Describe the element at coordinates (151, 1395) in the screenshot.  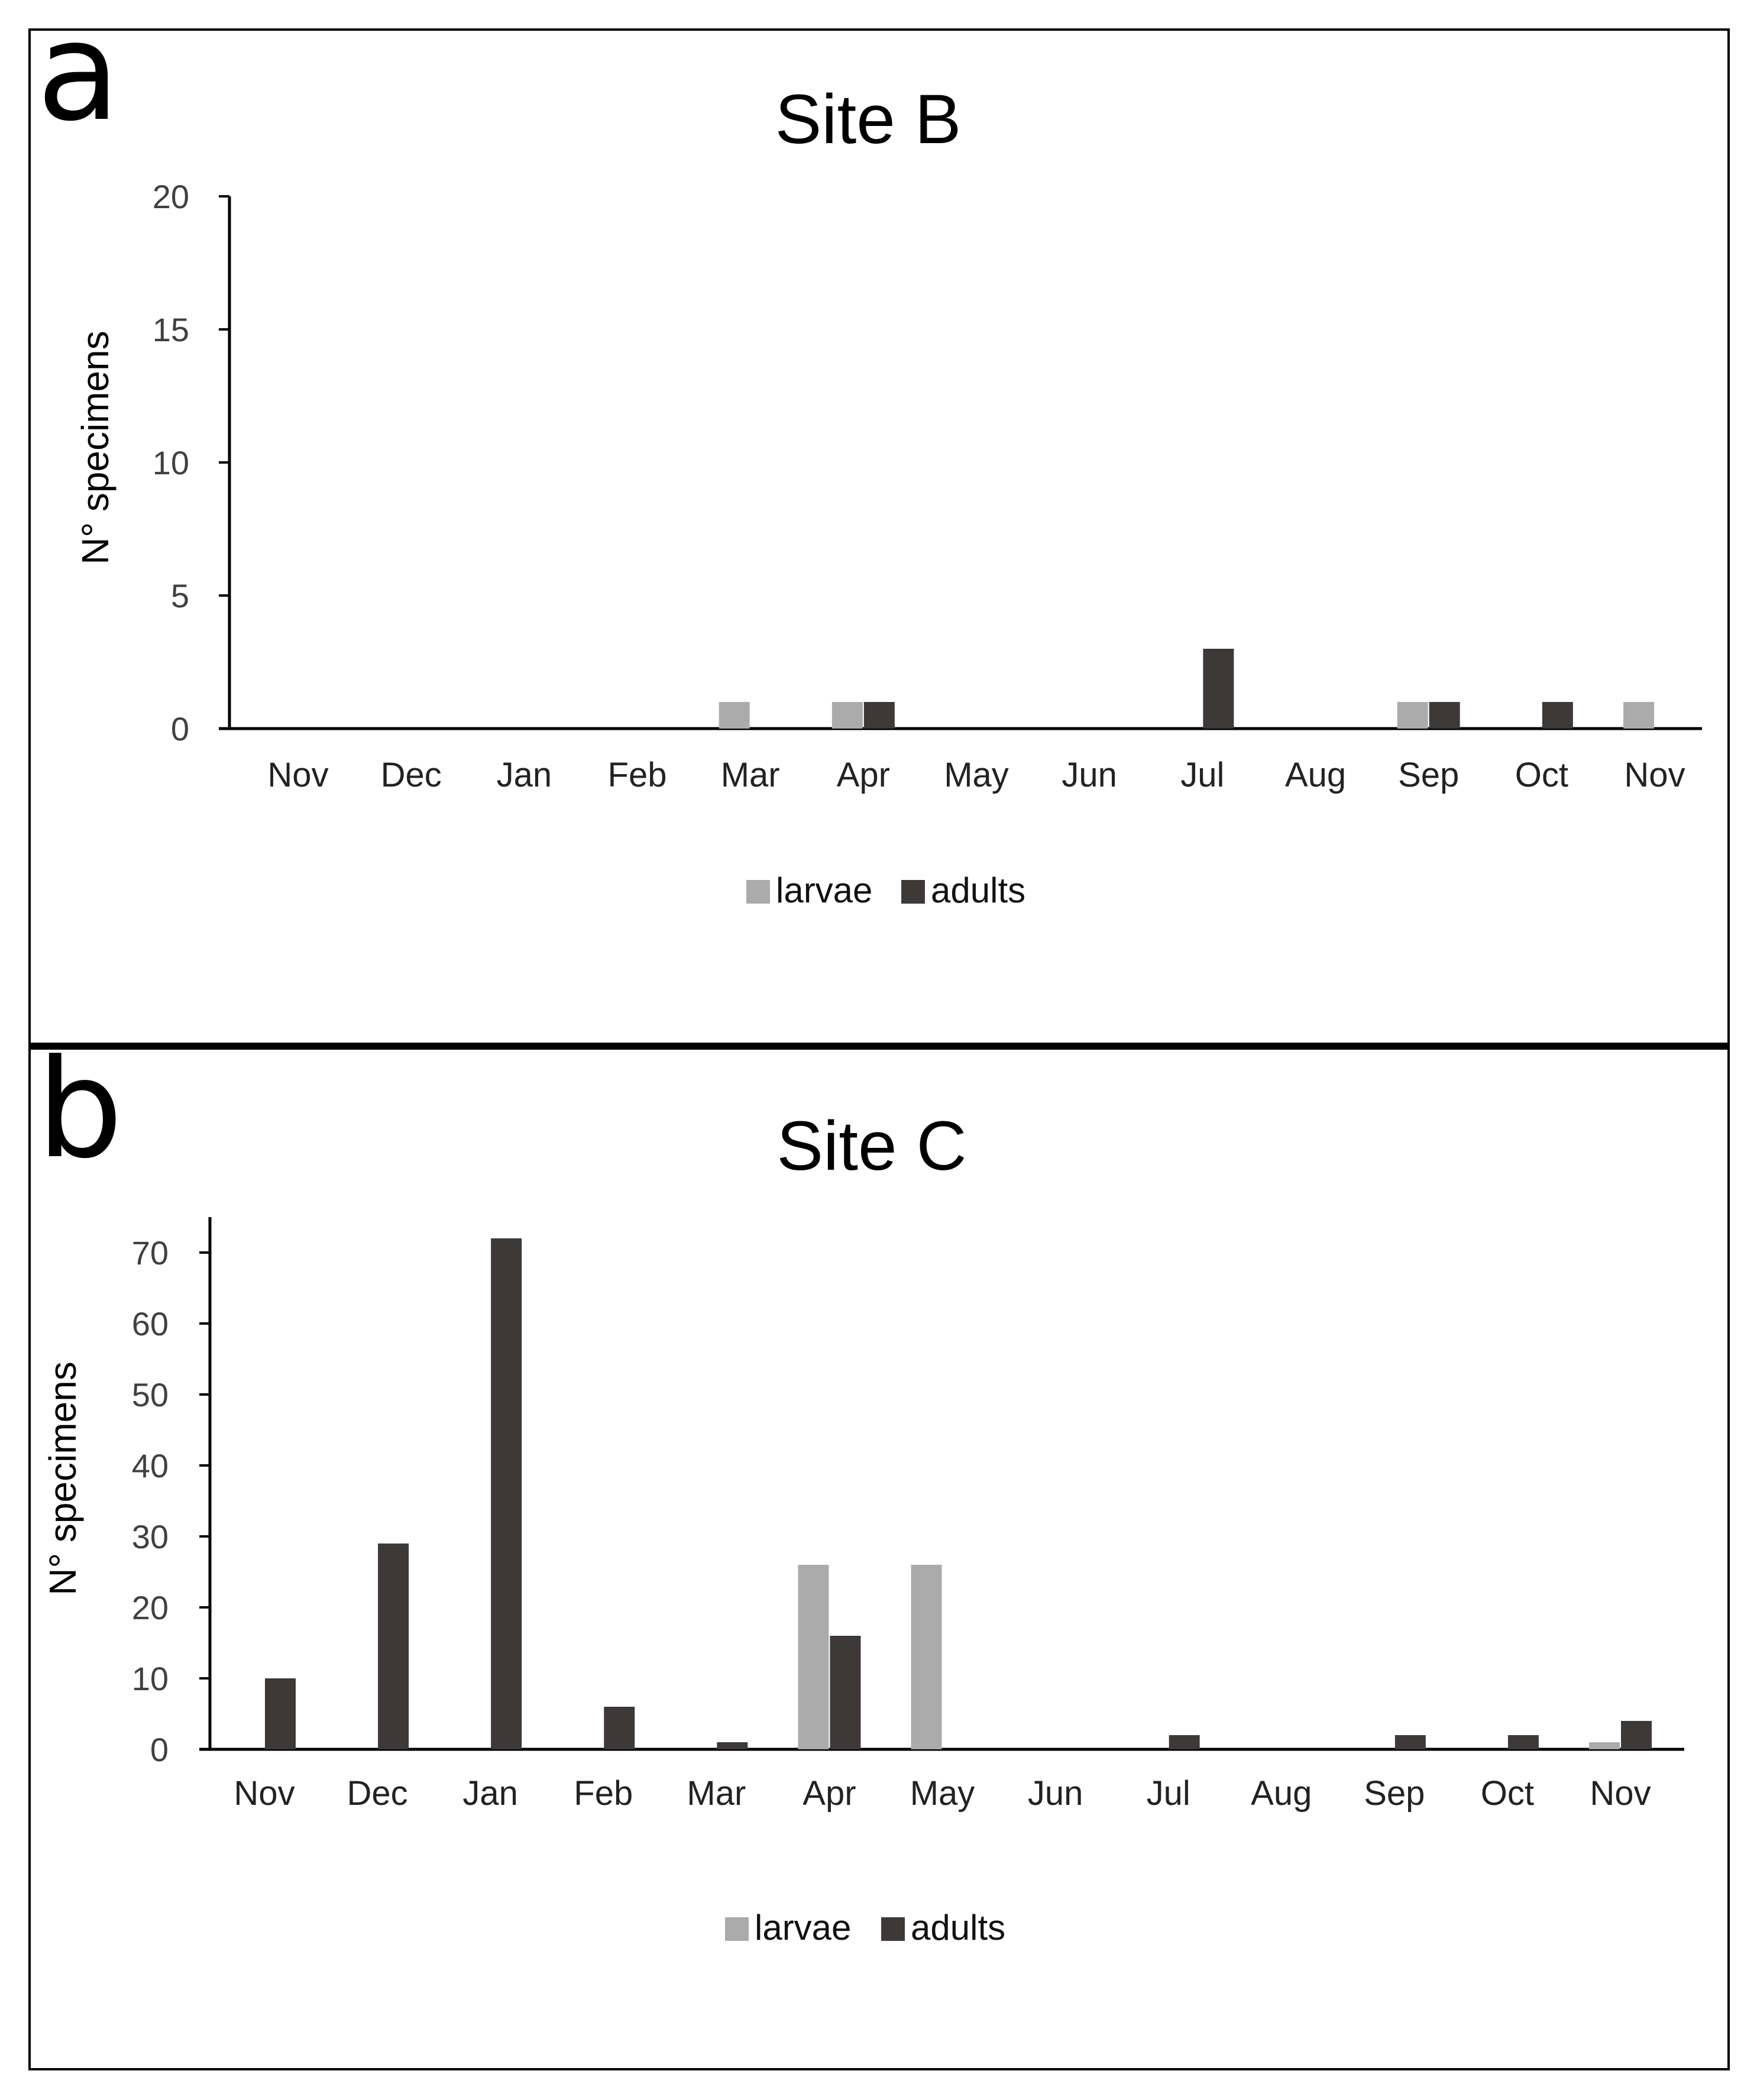
I see `y-tick-label: 50` at that location.